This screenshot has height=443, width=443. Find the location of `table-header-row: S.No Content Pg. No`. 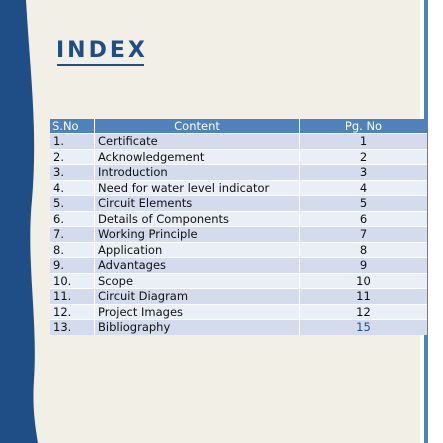

table-header-row: S.No Content Pg. No is located at coordinates (238, 126).